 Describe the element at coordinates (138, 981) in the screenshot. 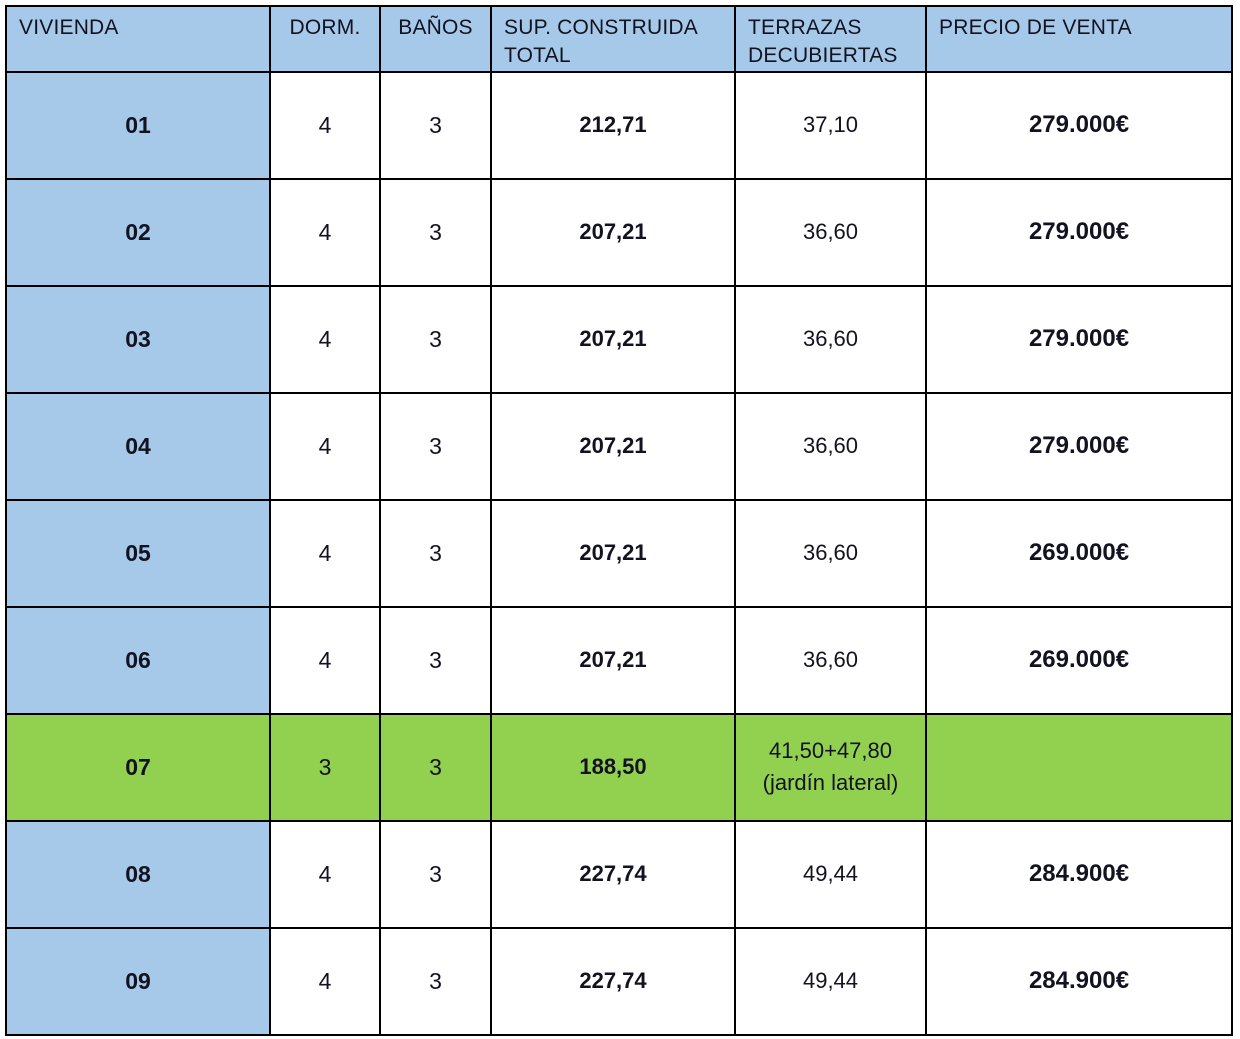

I see `cell-vivienda: 09` at that location.